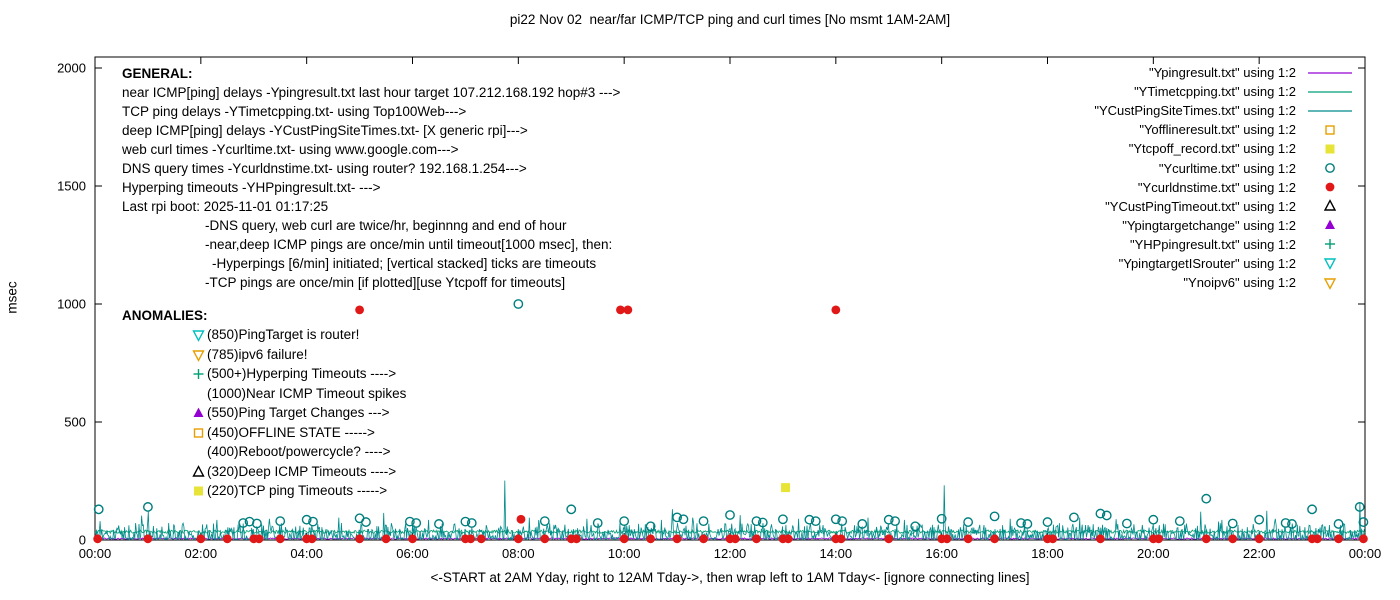 This screenshot has height=600, width=1400. Describe the element at coordinates (1209, 225) in the screenshot. I see `legend-label: "Ypingtargetchange" using 1:2` at that location.